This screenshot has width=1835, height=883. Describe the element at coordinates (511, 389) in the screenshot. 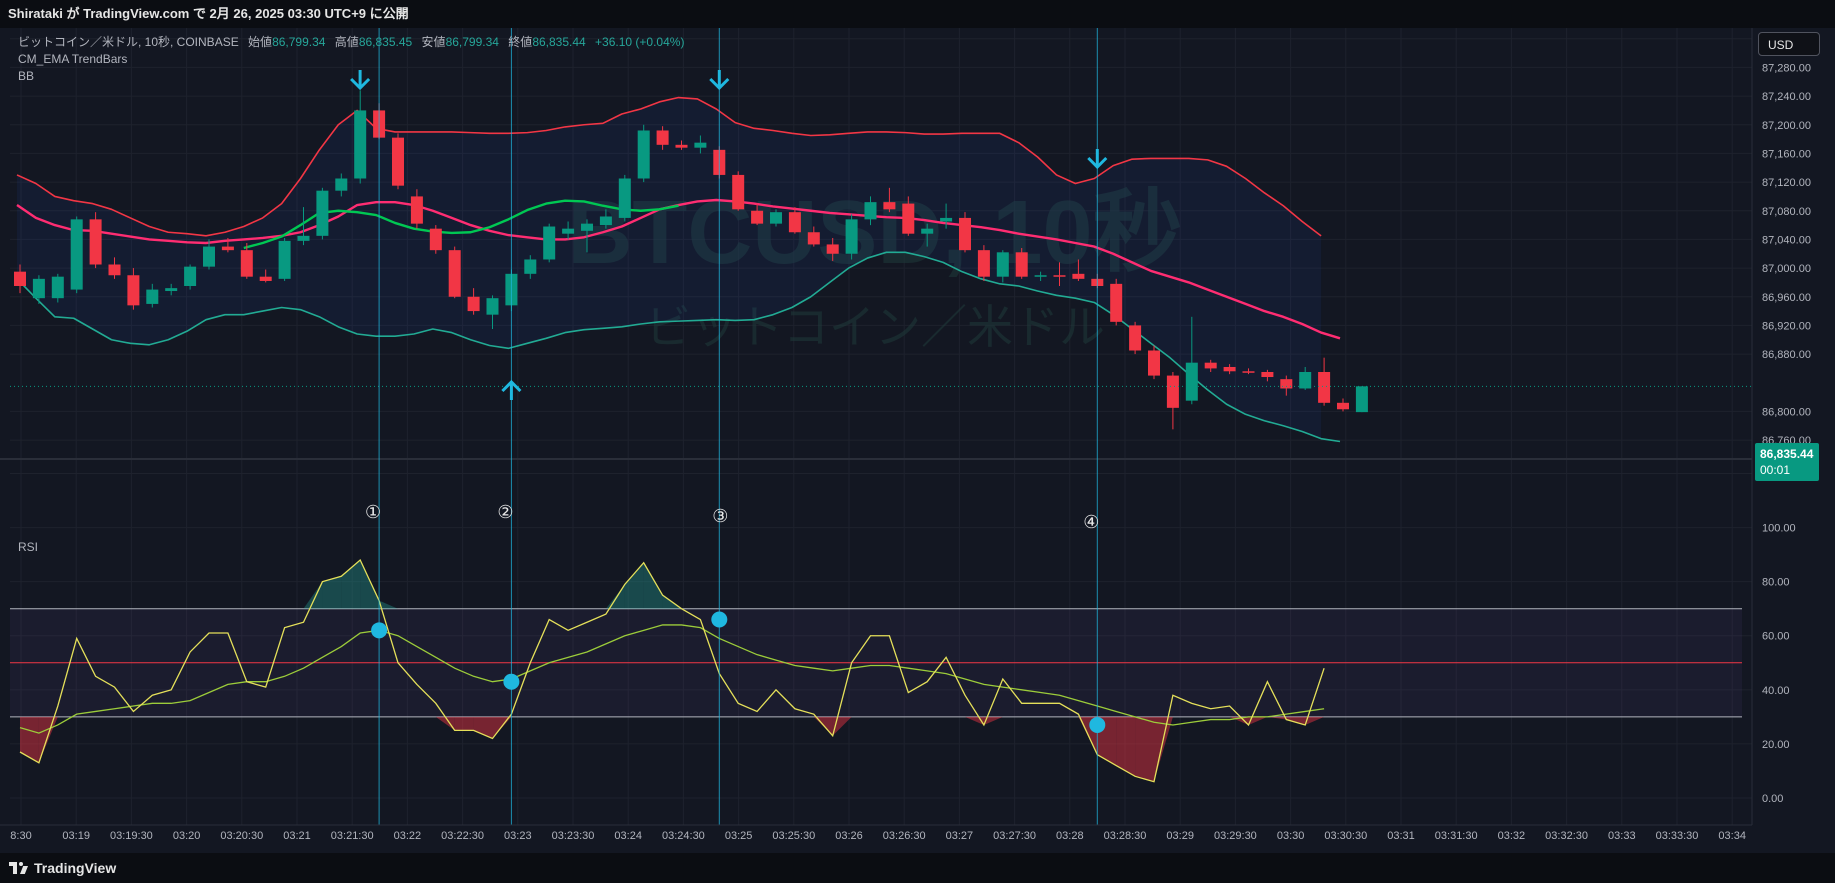

I see `buy-arrow-icon` at that location.